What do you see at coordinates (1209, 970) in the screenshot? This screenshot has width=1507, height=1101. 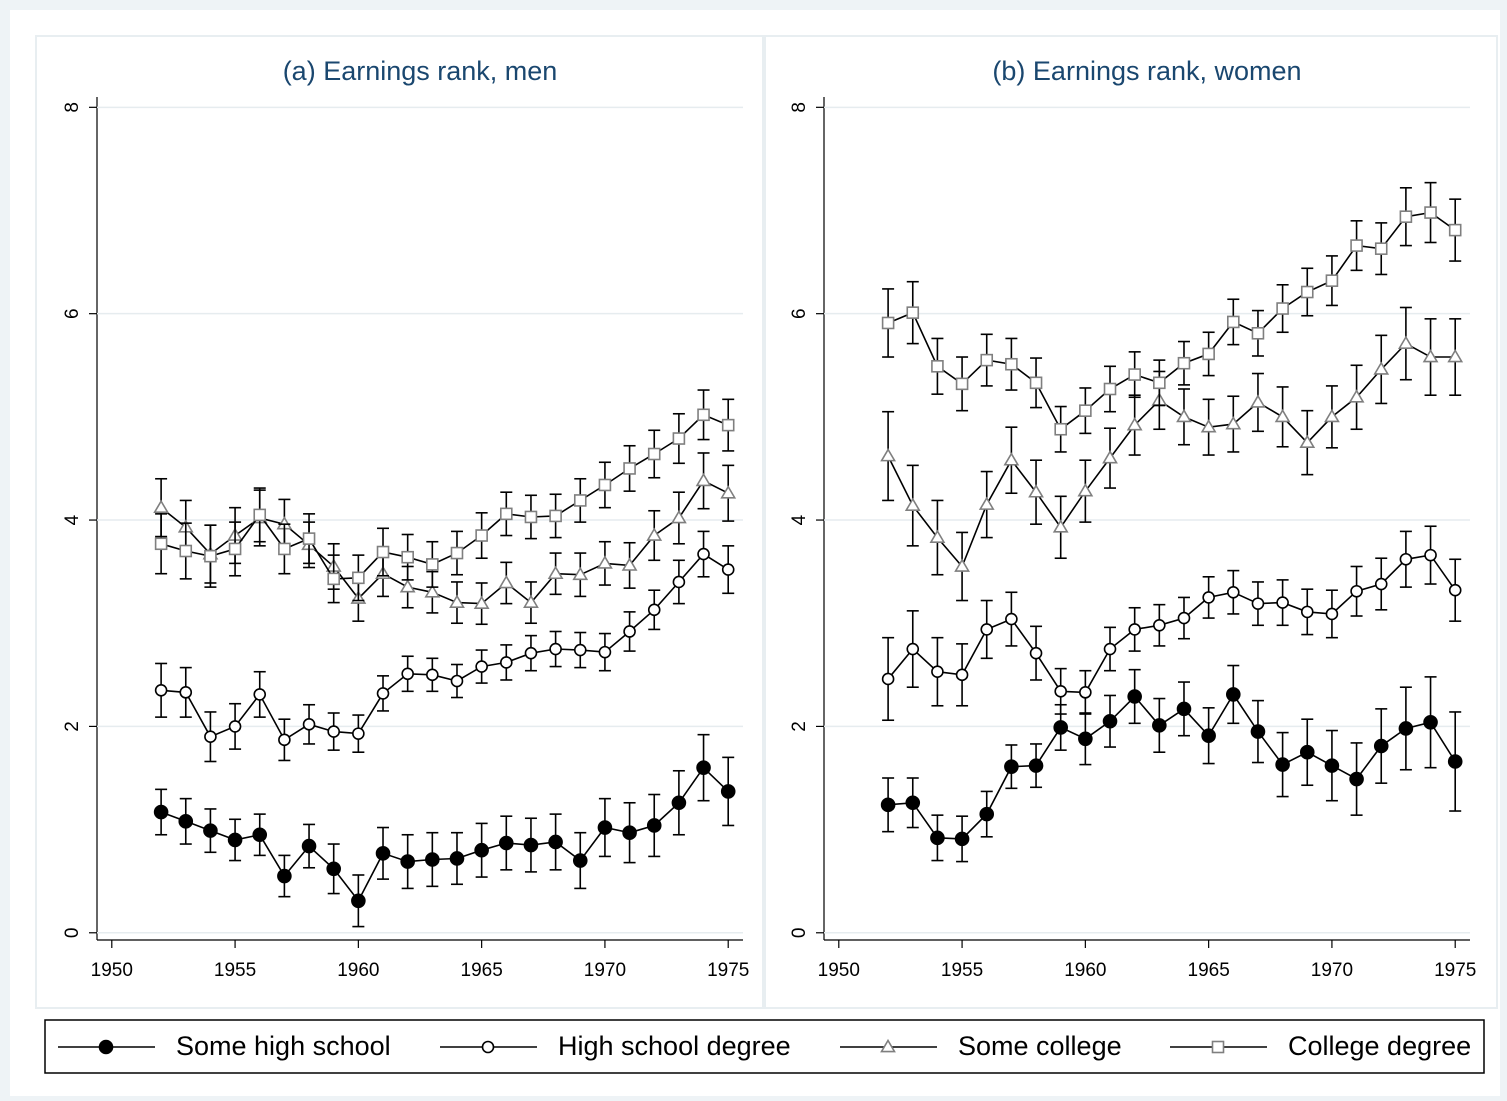 I see `x-tick-label: 1965` at bounding box center [1209, 970].